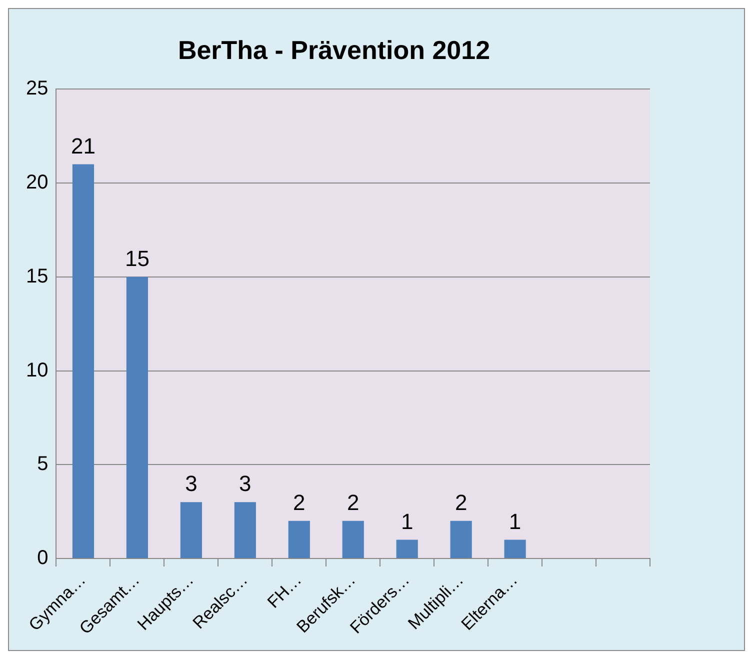 The image size is (753, 659). I want to click on chart-title: BerTha - Prävention 2012, so click(334, 49).